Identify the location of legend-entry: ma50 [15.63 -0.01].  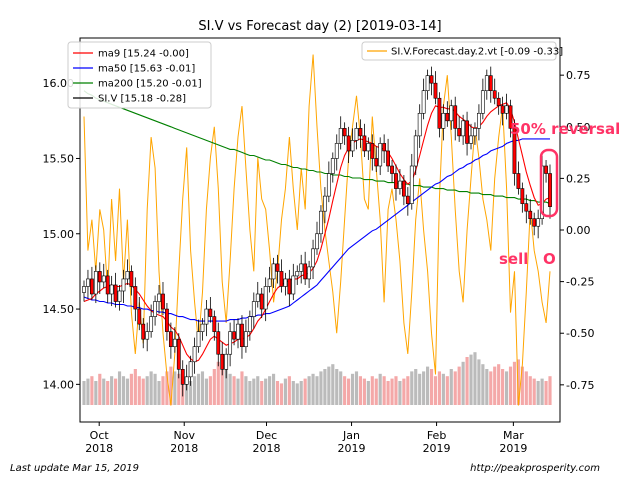
(146, 69).